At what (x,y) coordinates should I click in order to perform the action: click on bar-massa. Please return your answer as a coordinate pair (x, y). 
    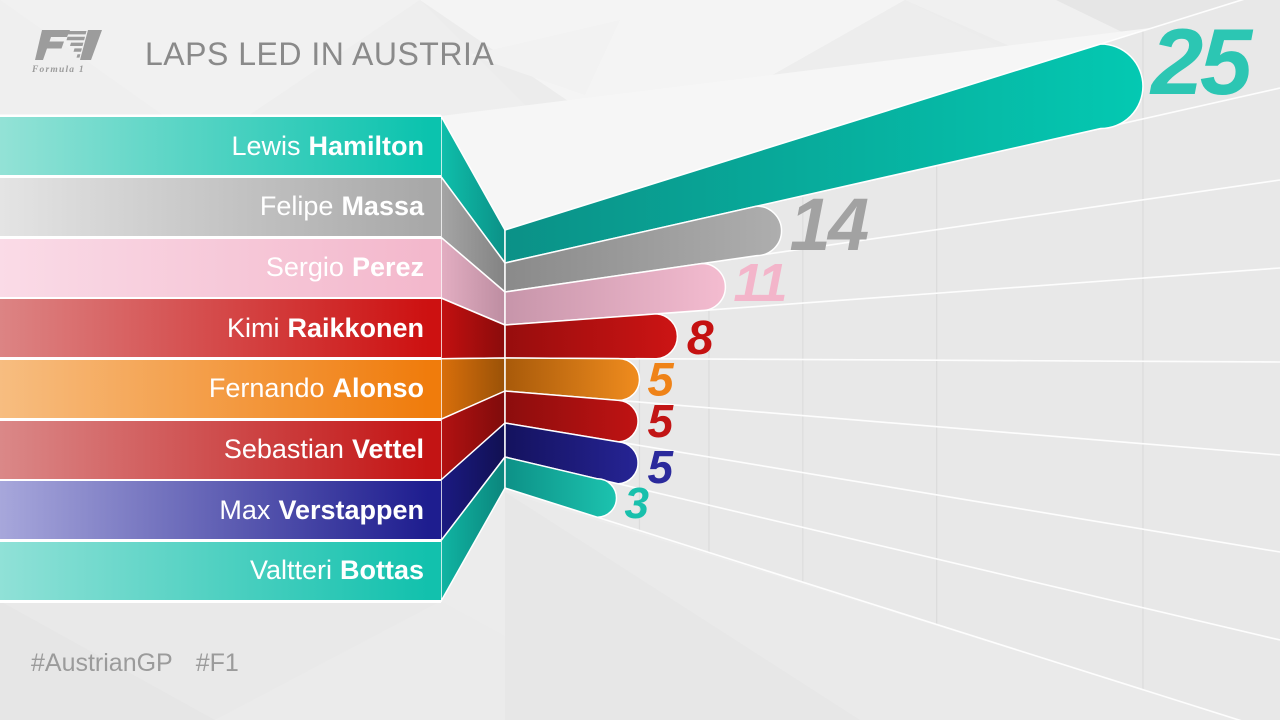
    Looking at the image, I should click on (643, 249).